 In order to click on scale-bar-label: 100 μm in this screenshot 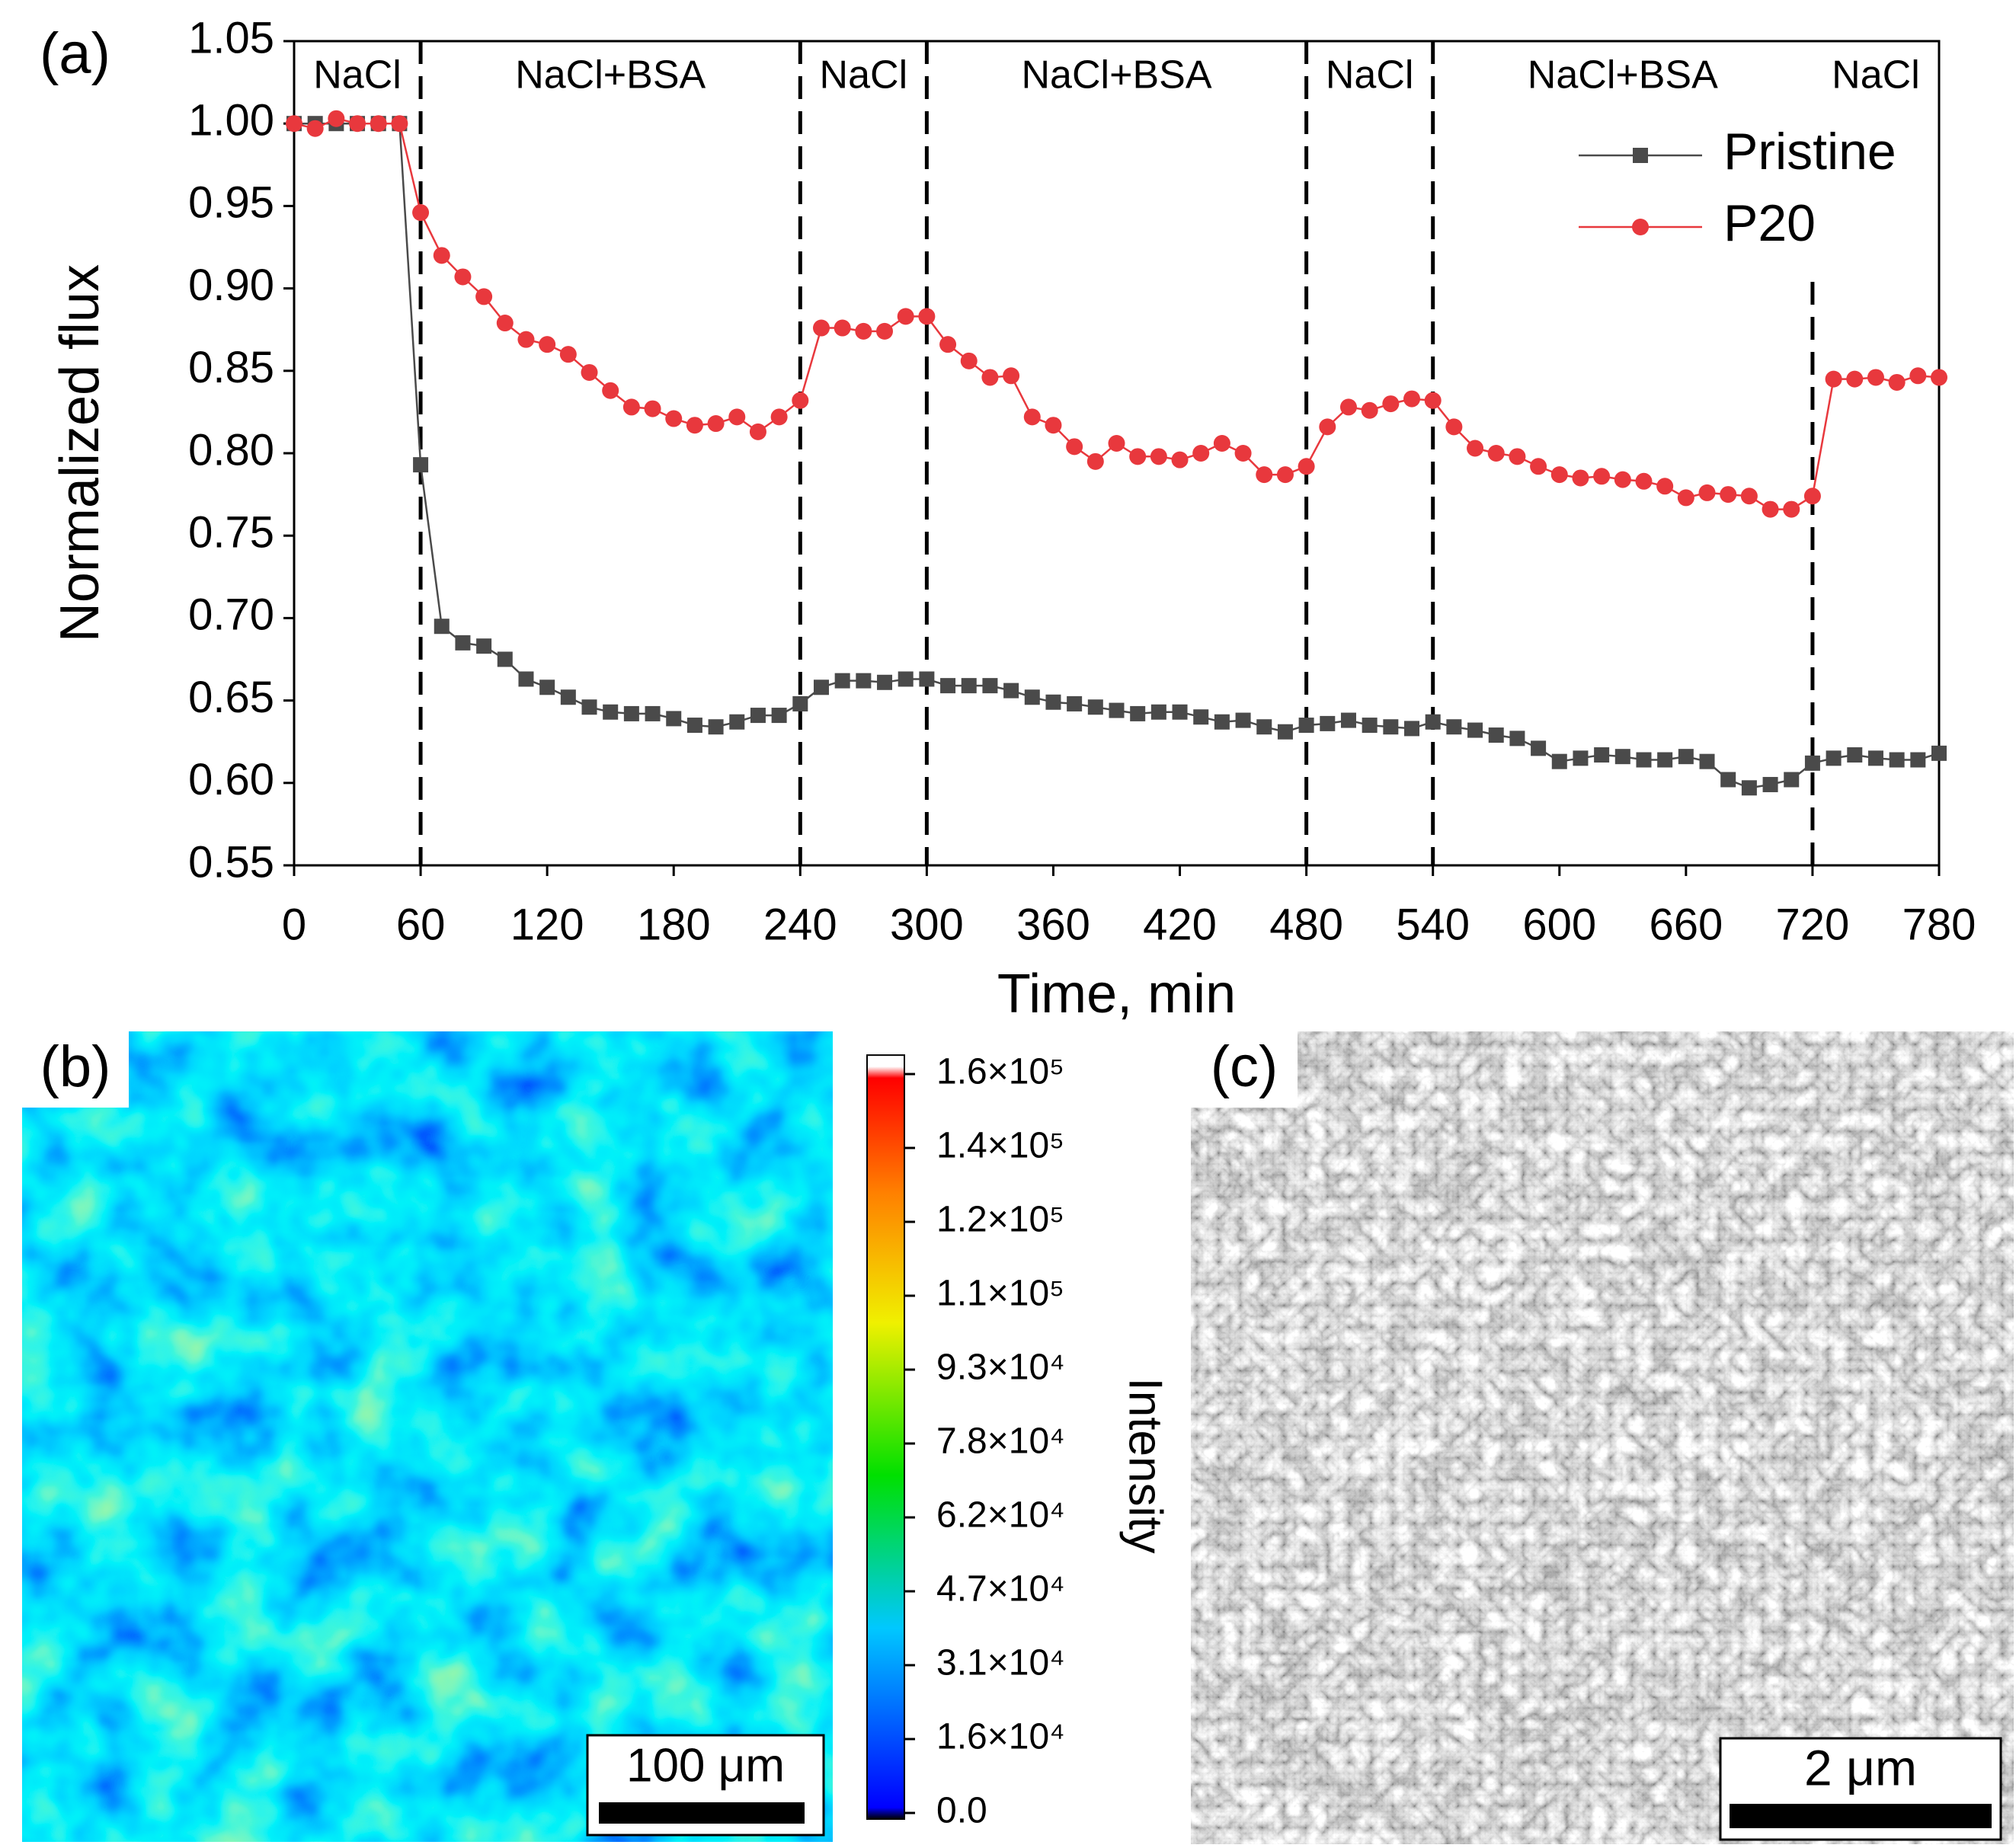, I will do `click(705, 1765)`.